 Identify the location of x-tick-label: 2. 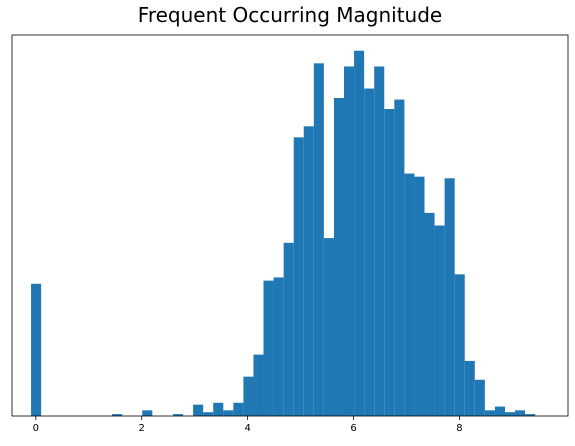
(142, 428).